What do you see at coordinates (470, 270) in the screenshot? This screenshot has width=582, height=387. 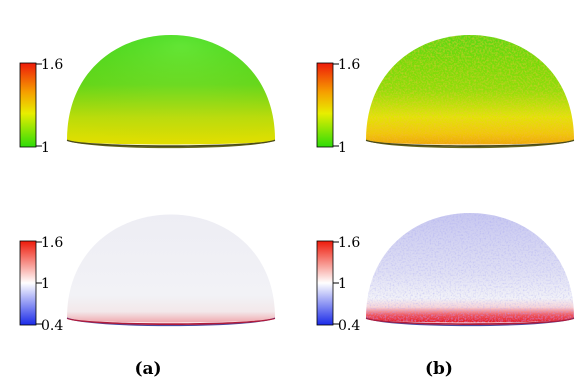 I see `dome-bottom-b` at bounding box center [470, 270].